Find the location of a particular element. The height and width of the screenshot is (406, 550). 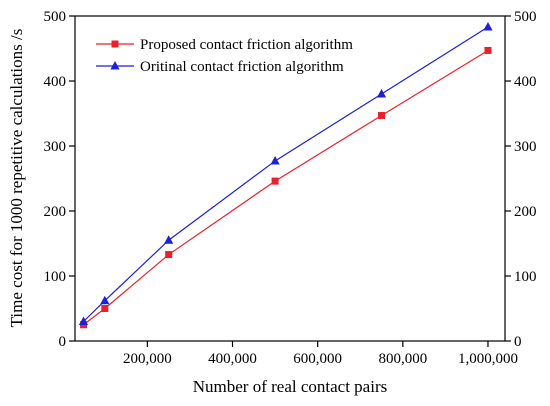

y-tick-label-left: 0 is located at coordinates (63, 342).